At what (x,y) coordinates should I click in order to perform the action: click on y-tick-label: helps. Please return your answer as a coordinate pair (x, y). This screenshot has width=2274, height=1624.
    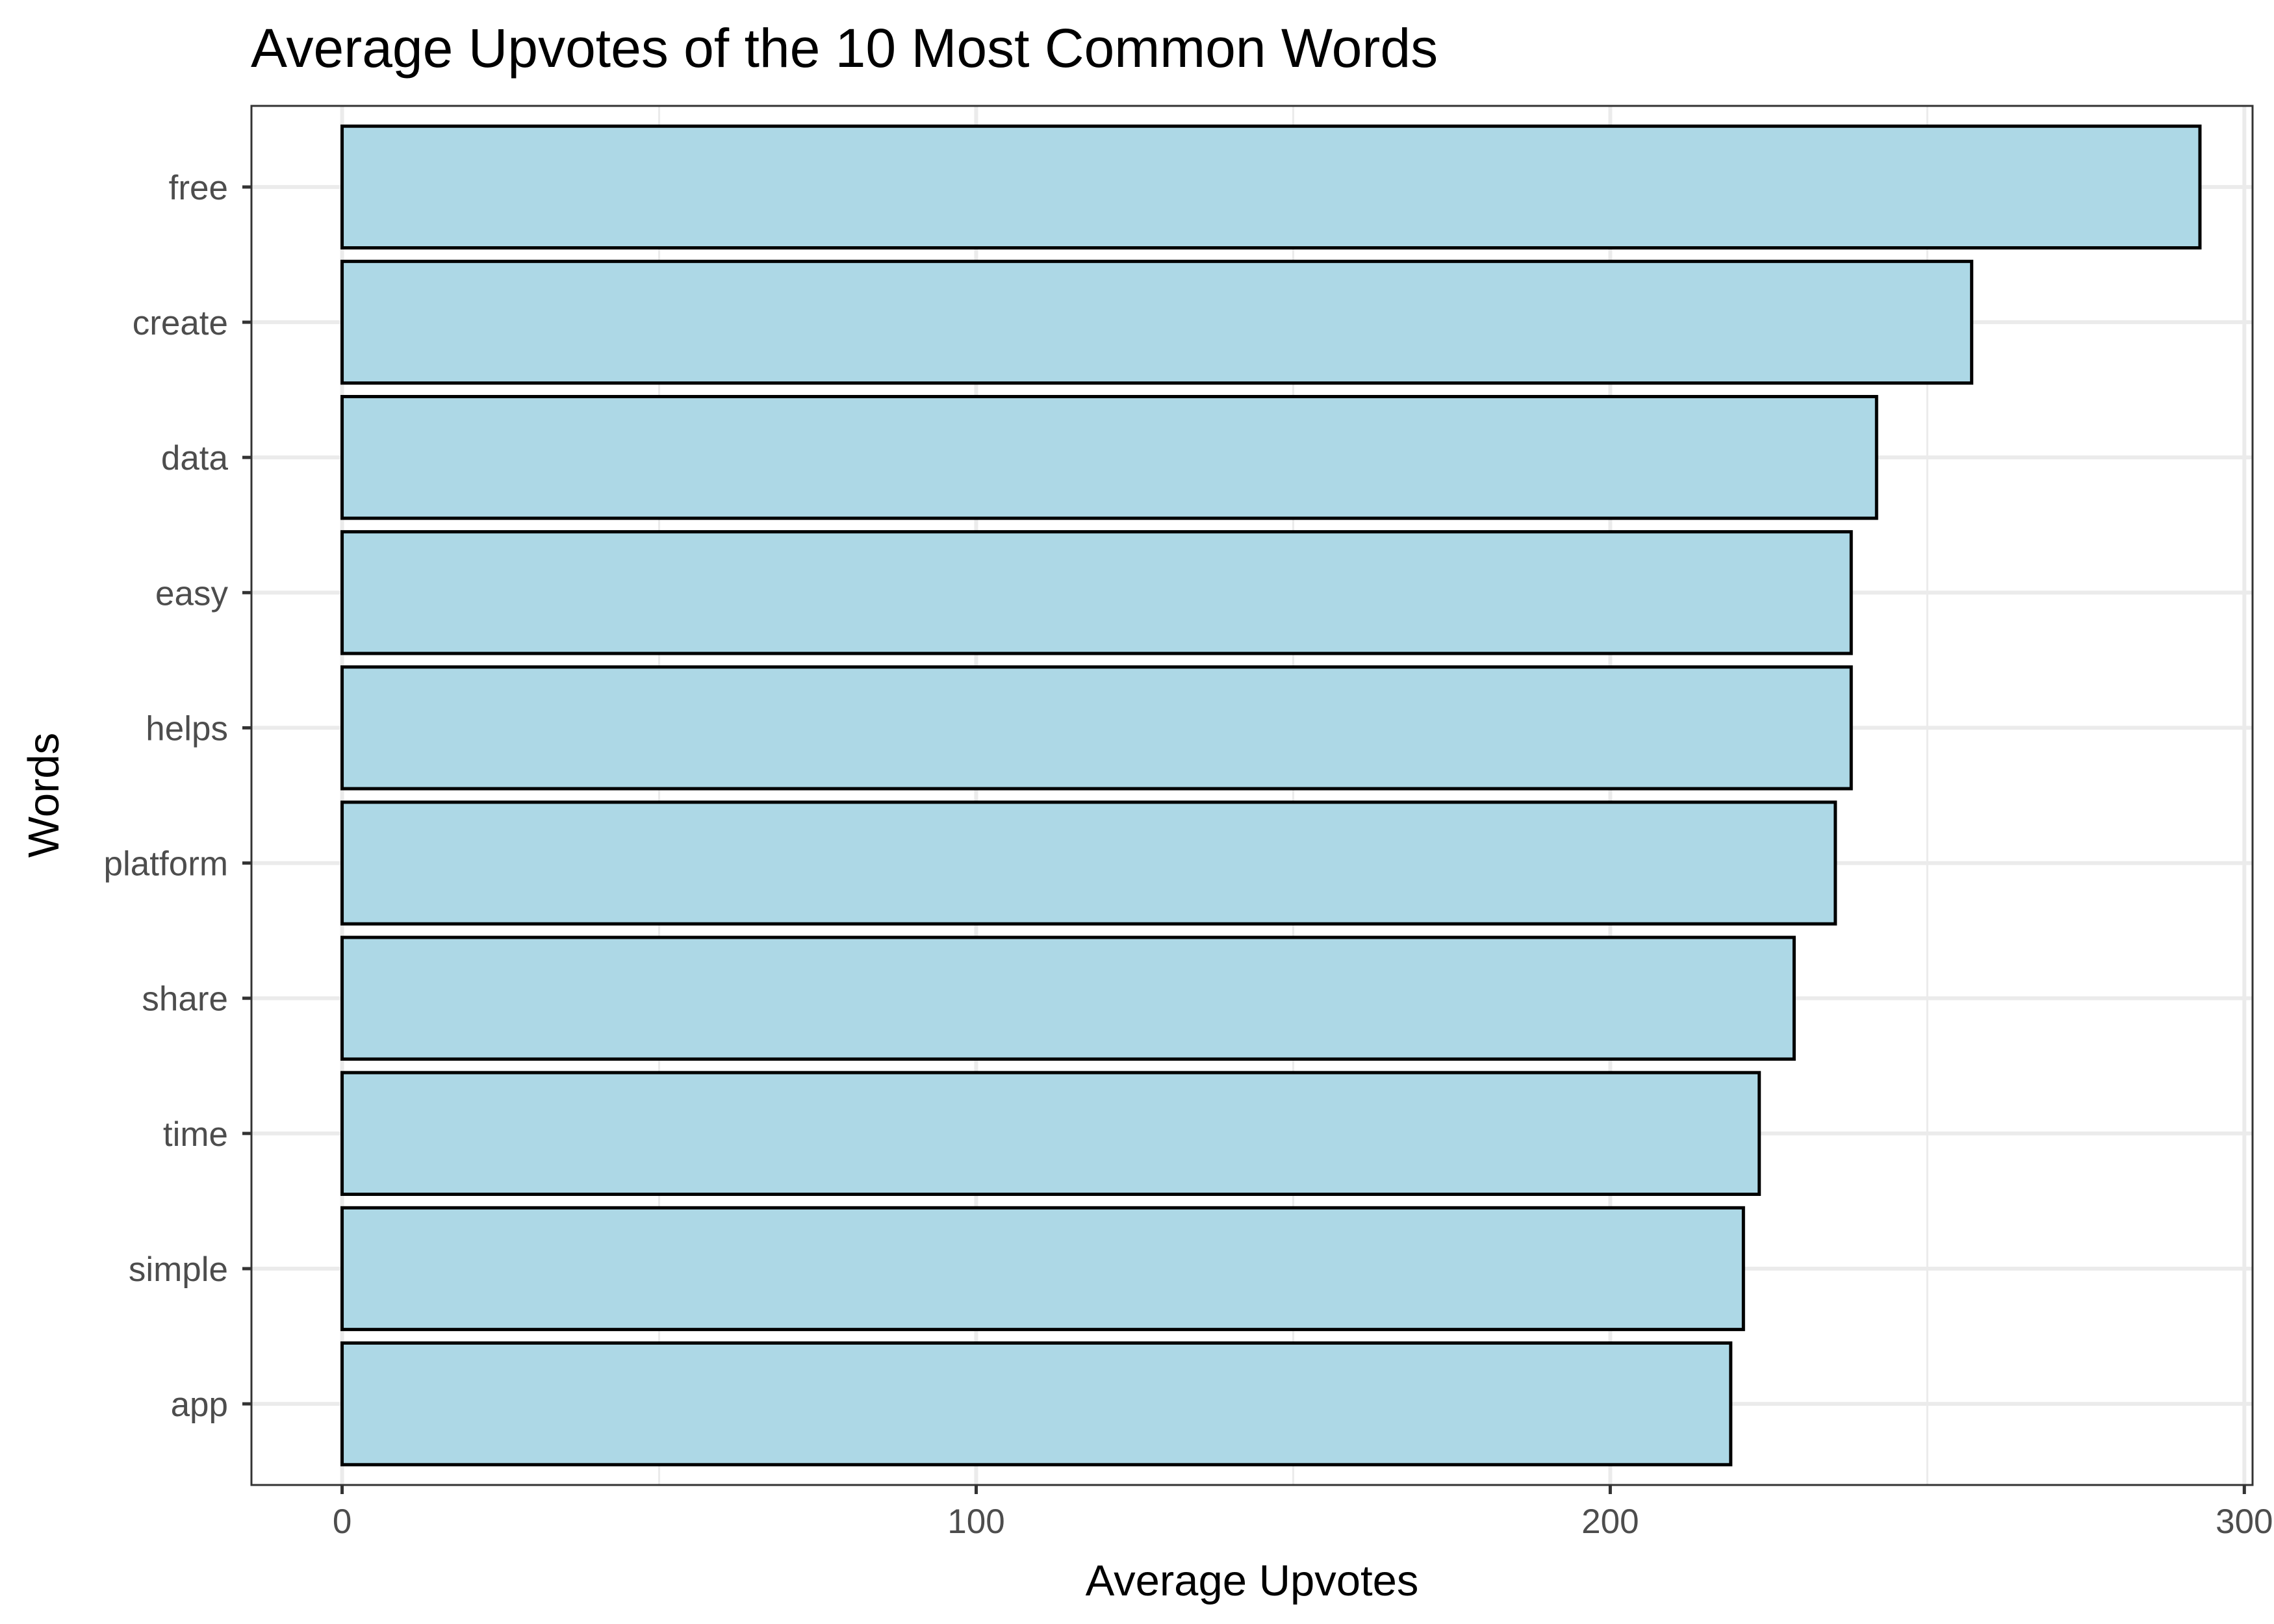
    Looking at the image, I should click on (187, 728).